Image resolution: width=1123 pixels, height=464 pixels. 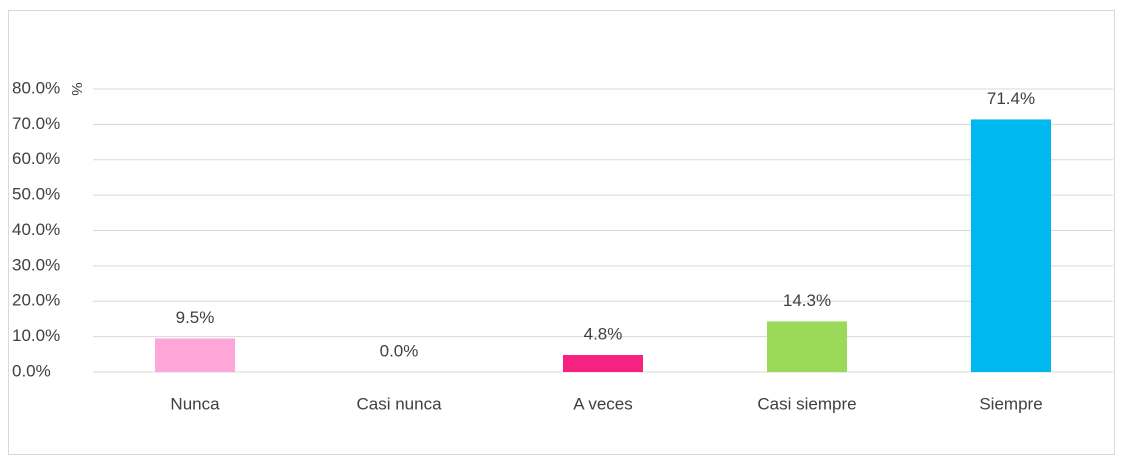 What do you see at coordinates (36, 335) in the screenshot?
I see `y-tick-label: 10.0%` at bounding box center [36, 335].